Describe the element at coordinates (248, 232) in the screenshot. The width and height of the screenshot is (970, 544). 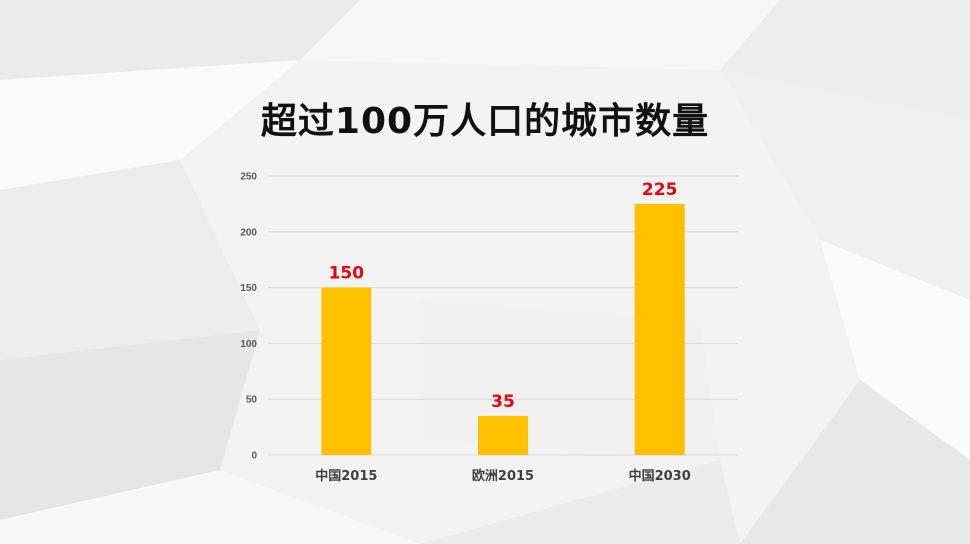
I see `y-tick-label: 200` at that location.